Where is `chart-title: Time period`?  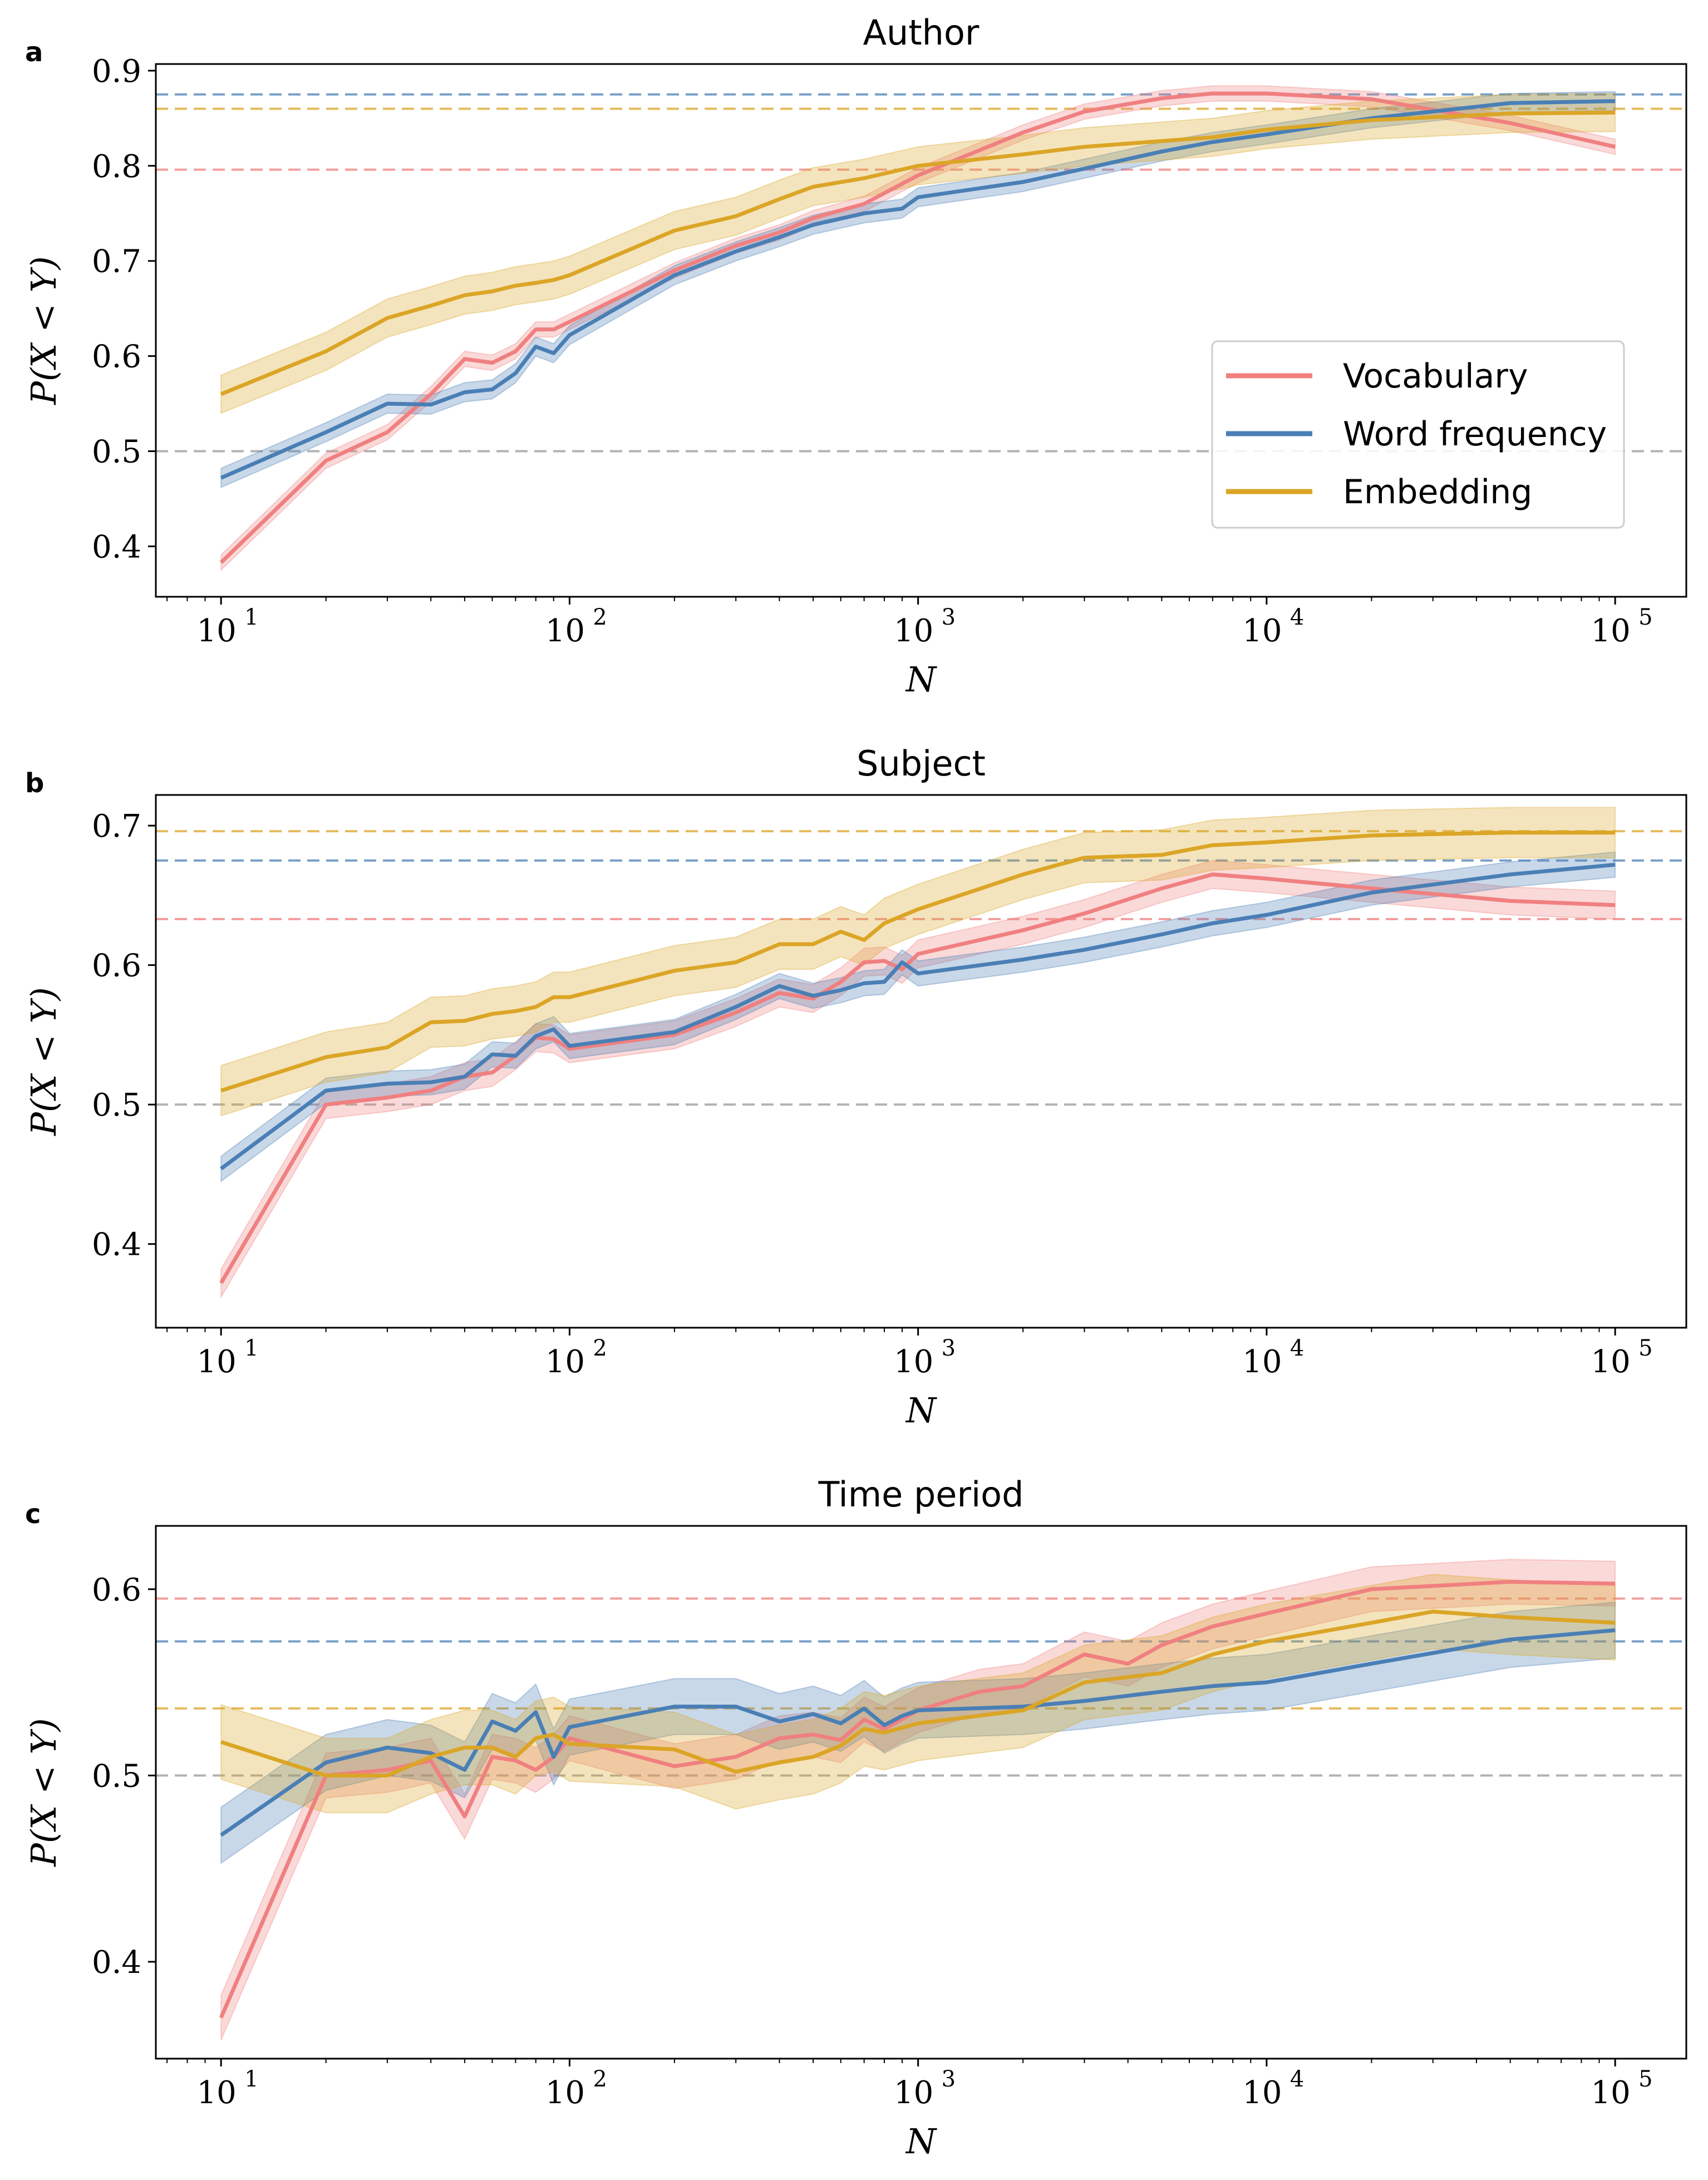
chart-title: Time period is located at coordinates (921, 1494).